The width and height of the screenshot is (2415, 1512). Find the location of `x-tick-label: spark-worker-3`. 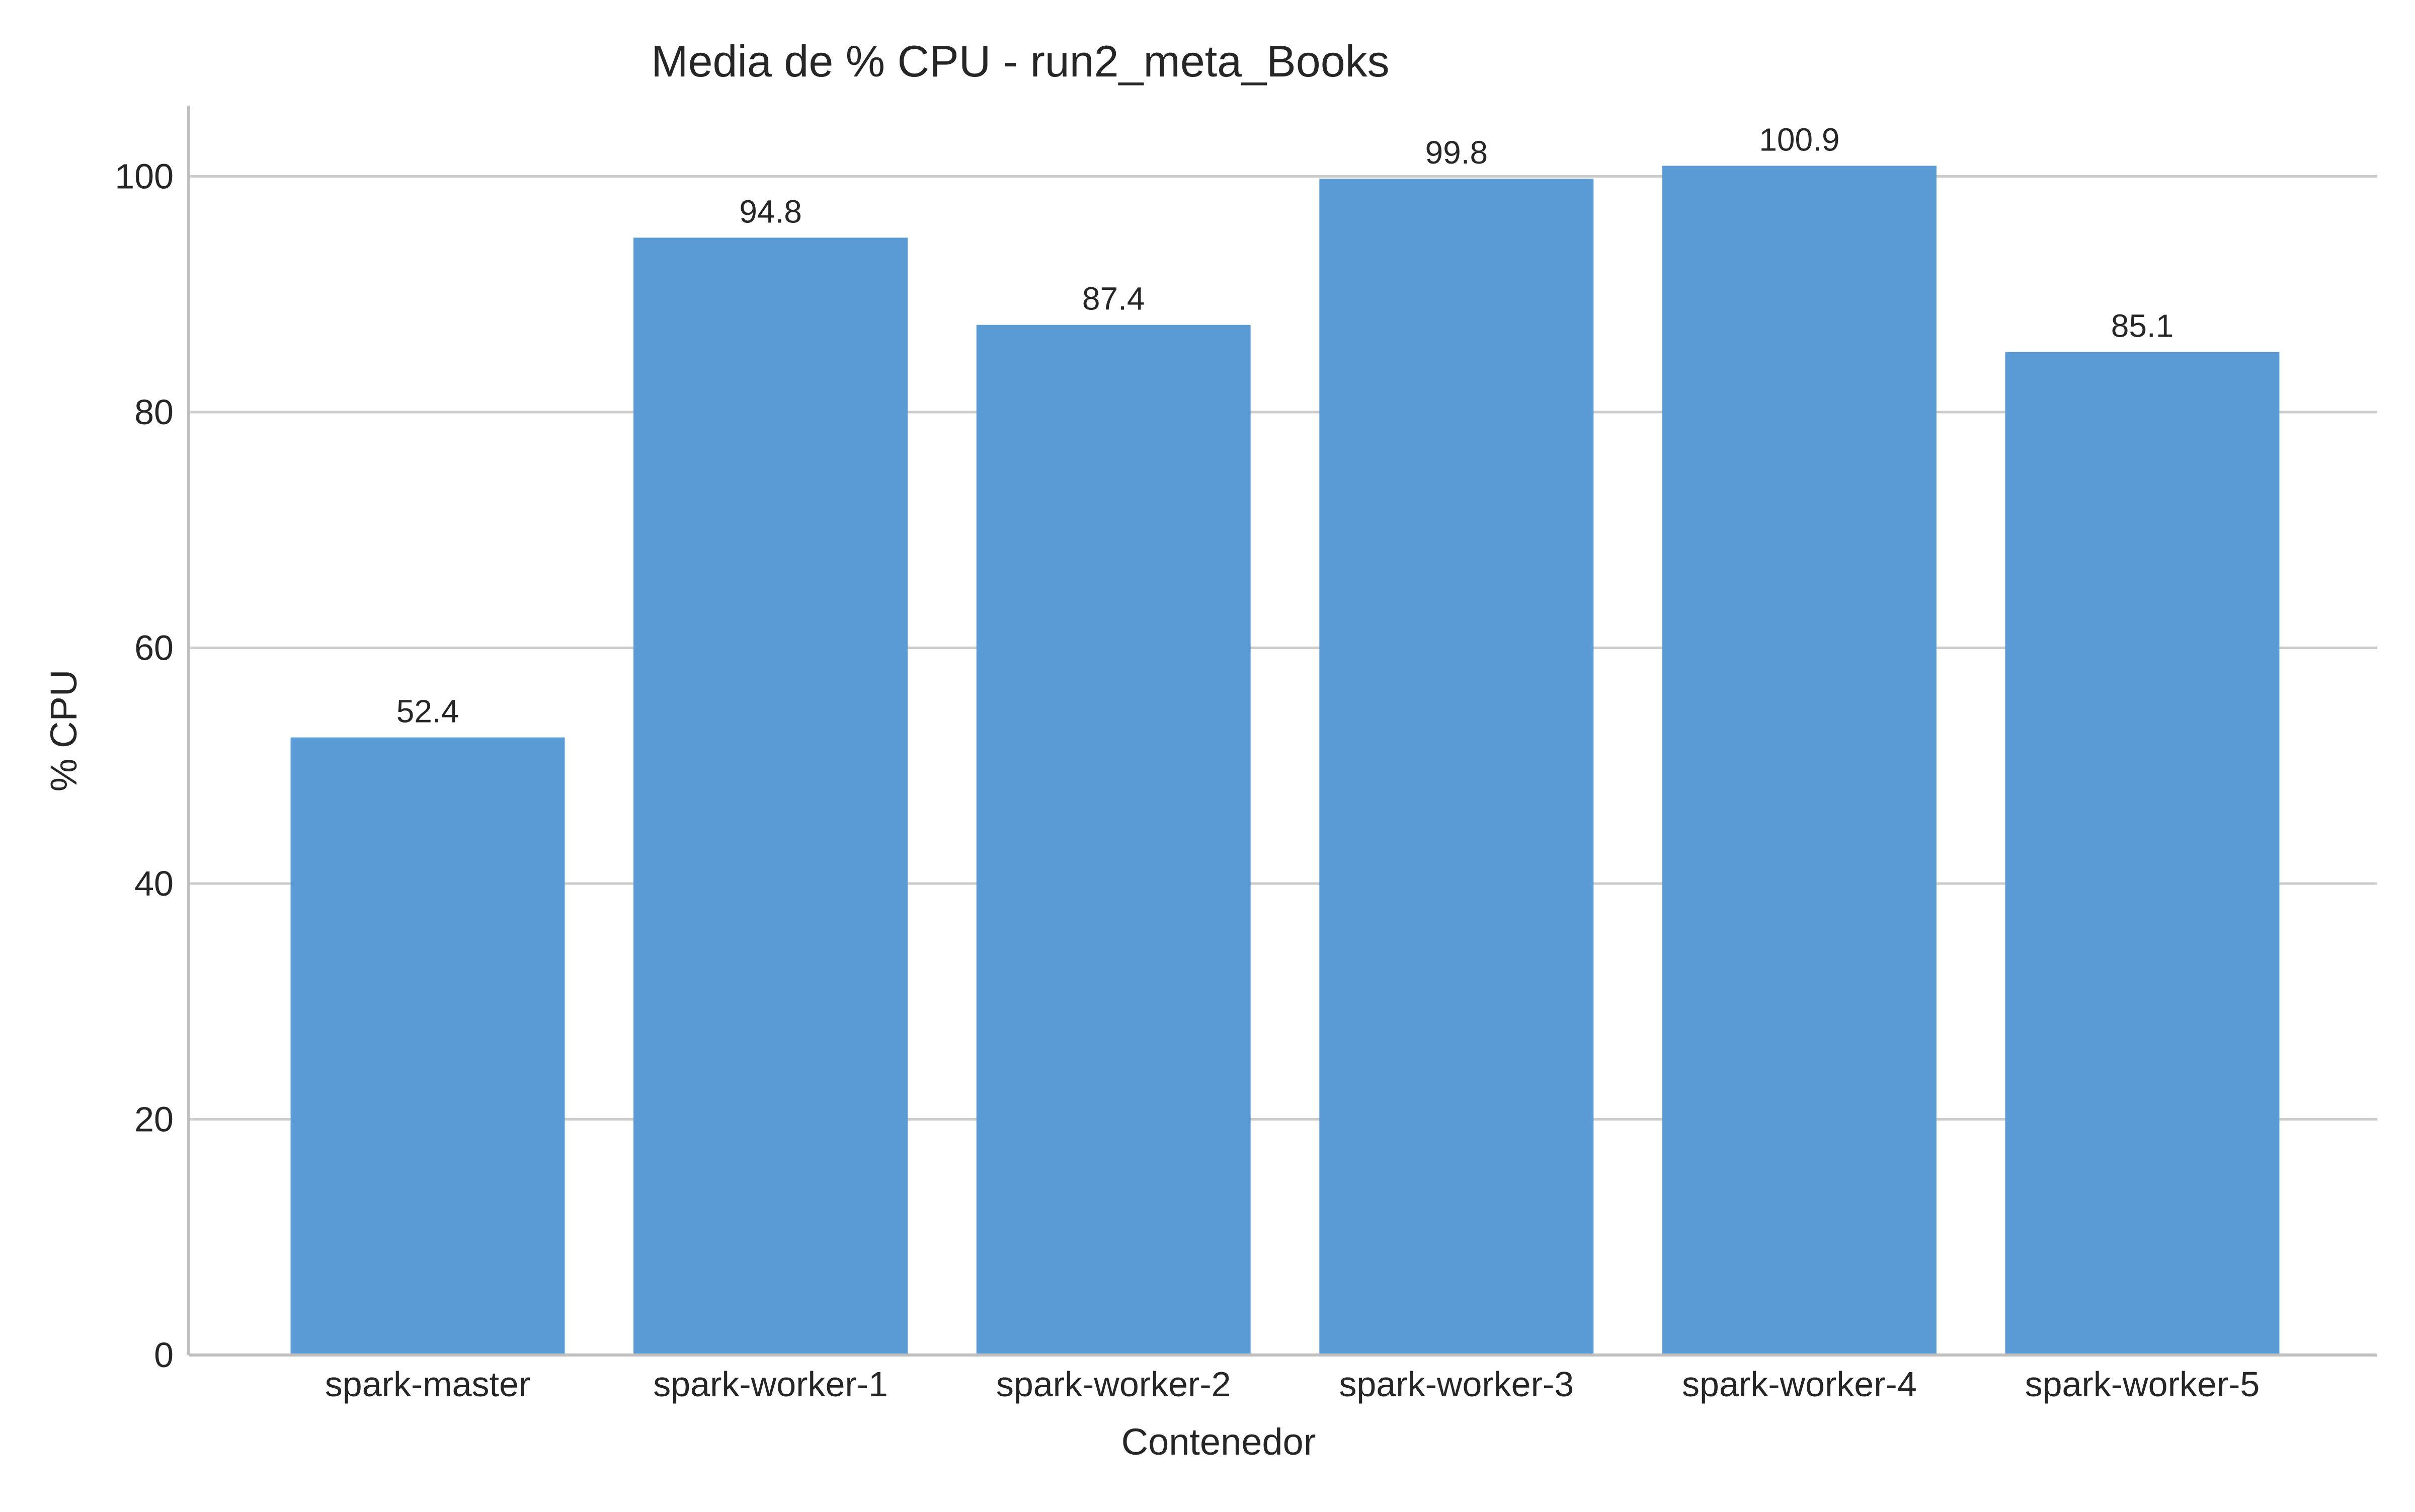

x-tick-label: spark-worker-3 is located at coordinates (1456, 1384).